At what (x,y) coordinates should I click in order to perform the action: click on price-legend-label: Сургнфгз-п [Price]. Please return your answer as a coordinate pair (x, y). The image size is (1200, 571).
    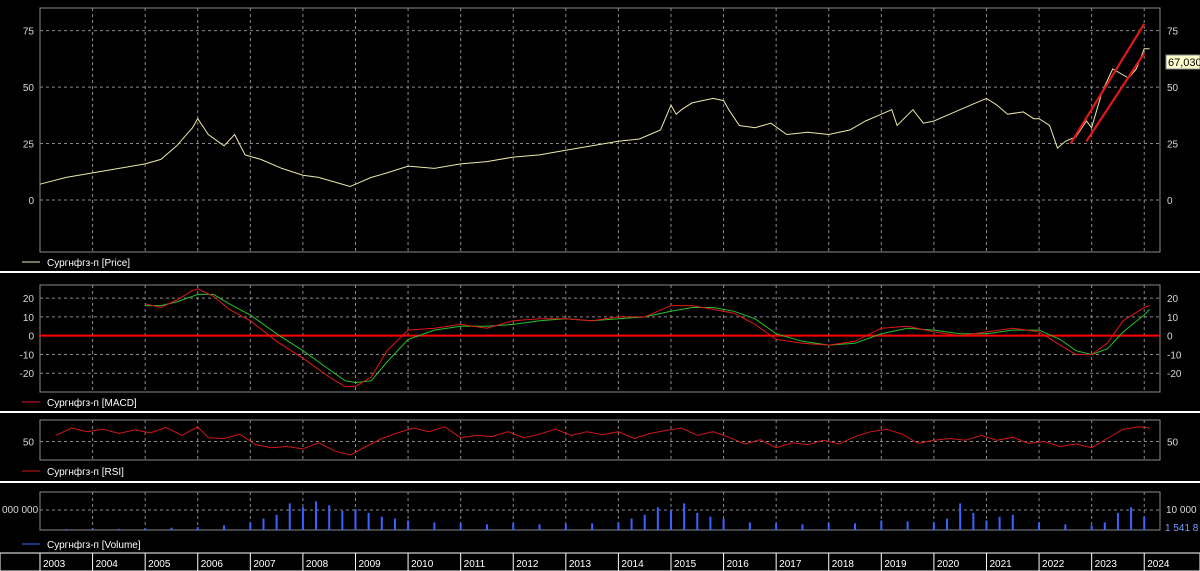
    Looking at the image, I should click on (88, 263).